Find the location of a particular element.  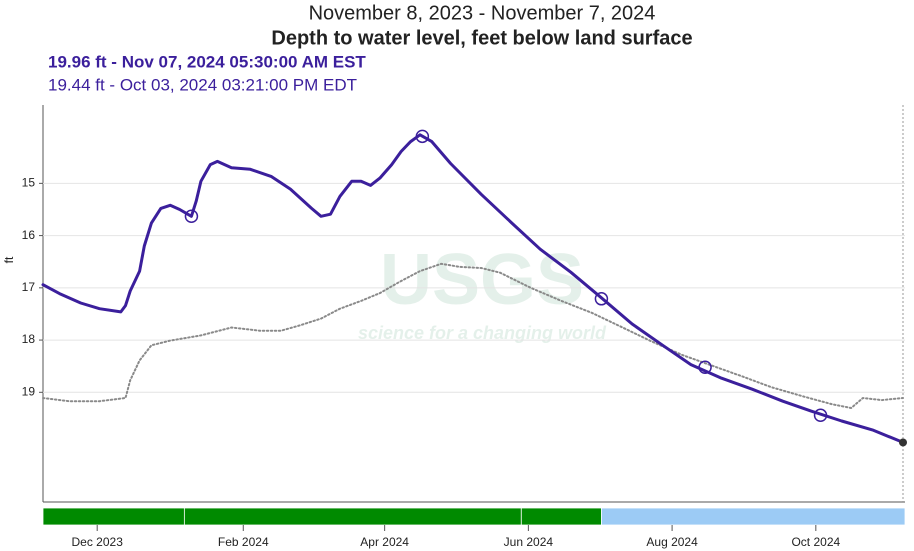

y-tick-label: 15 is located at coordinates (29, 183).